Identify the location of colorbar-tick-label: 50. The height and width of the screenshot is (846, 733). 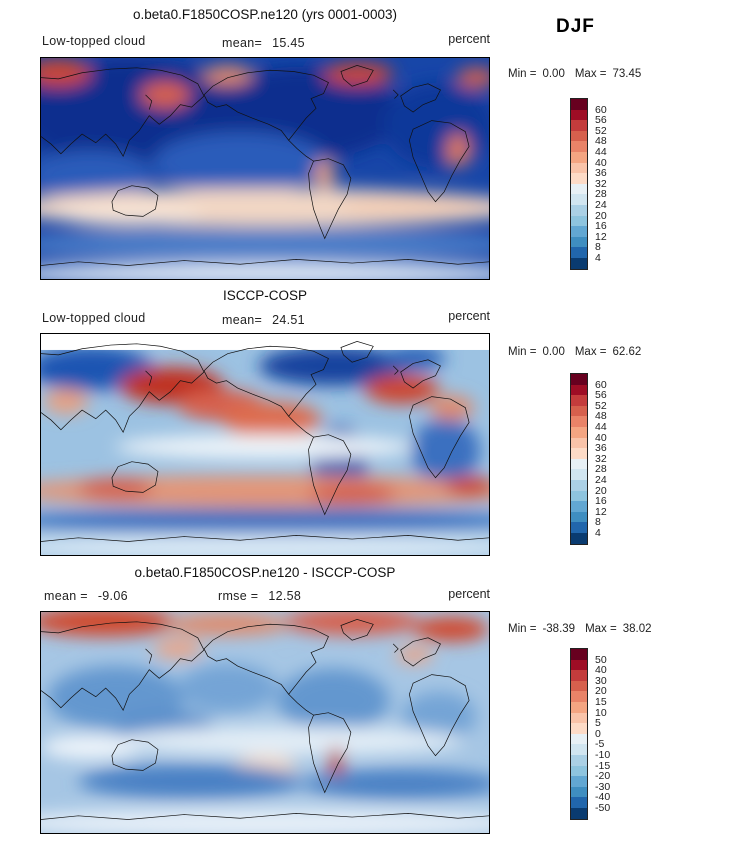
(601, 659).